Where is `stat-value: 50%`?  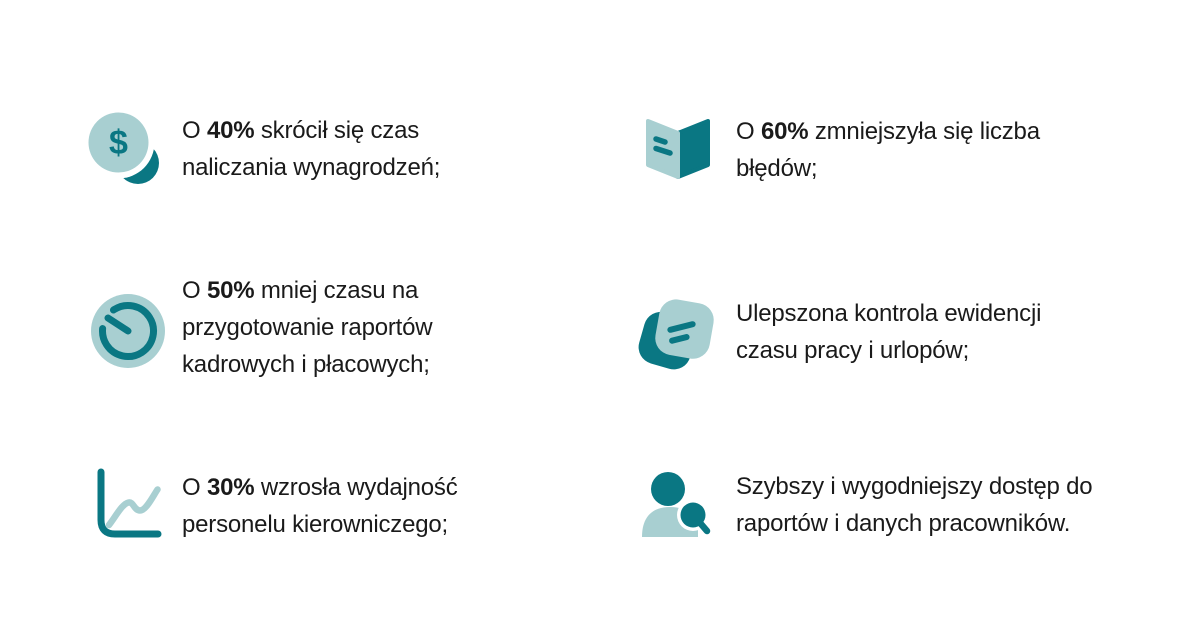
stat-value: 50% is located at coordinates (230, 290).